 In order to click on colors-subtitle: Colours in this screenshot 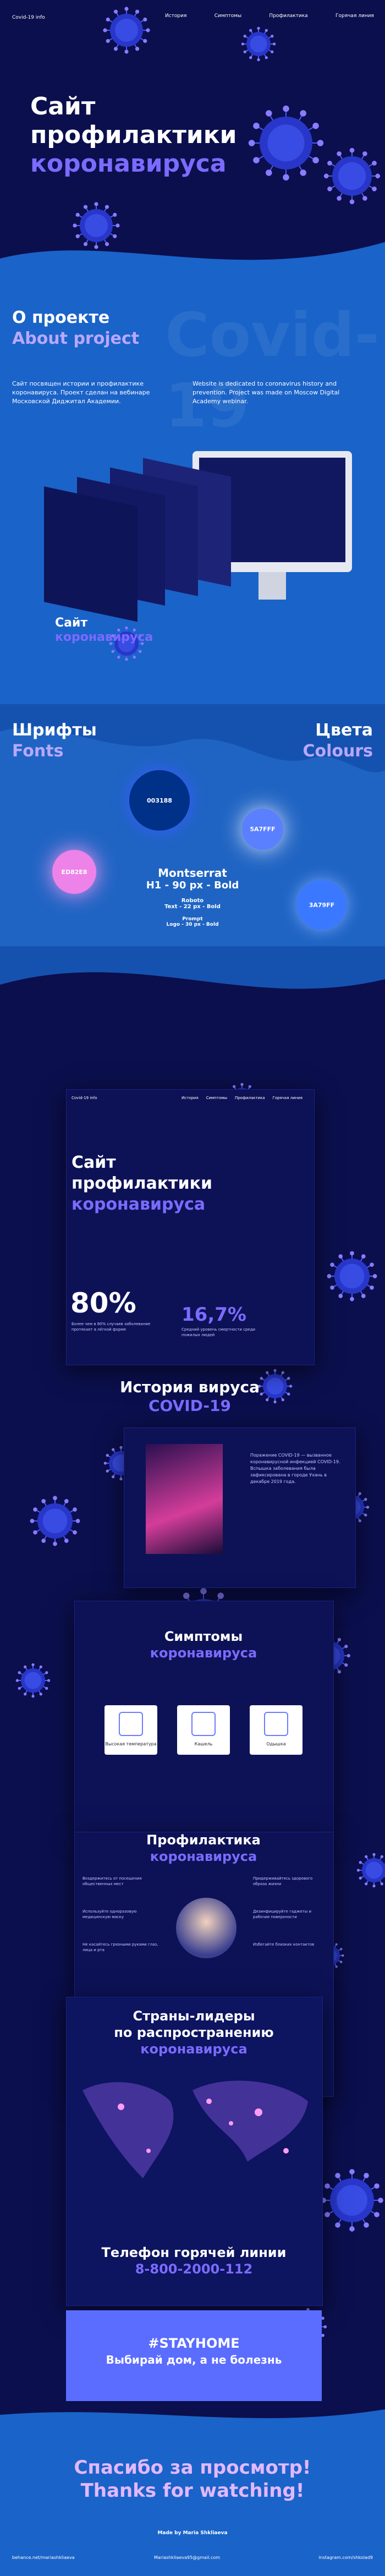, I will do `click(337, 751)`.